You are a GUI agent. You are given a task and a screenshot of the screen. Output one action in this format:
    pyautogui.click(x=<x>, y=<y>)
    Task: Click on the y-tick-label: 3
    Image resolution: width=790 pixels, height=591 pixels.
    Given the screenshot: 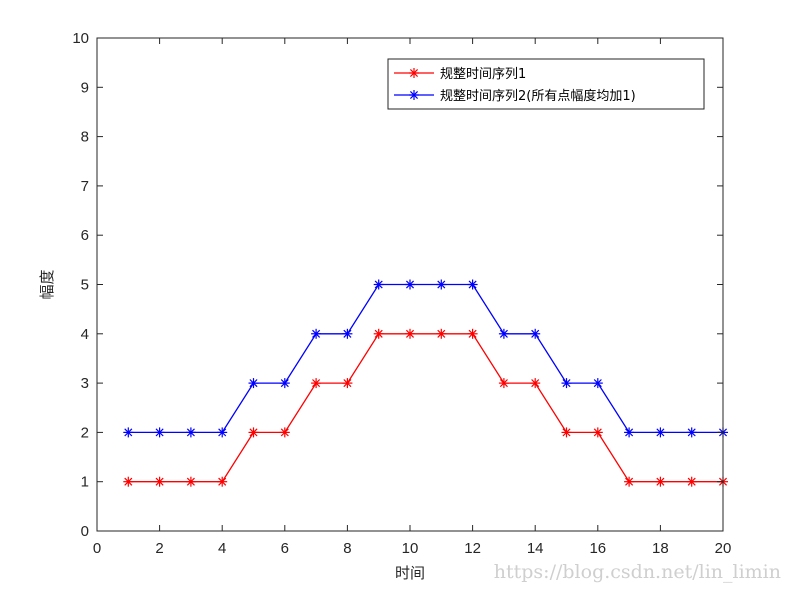 What is the action you would take?
    pyautogui.click(x=85, y=383)
    